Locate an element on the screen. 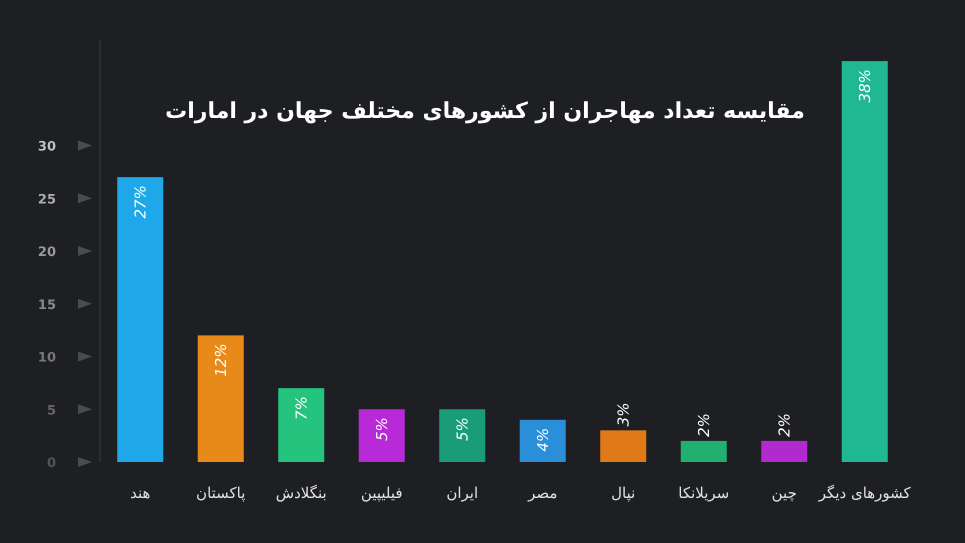 This screenshot has height=543, width=965. x-tick-label: هند is located at coordinates (140, 493).